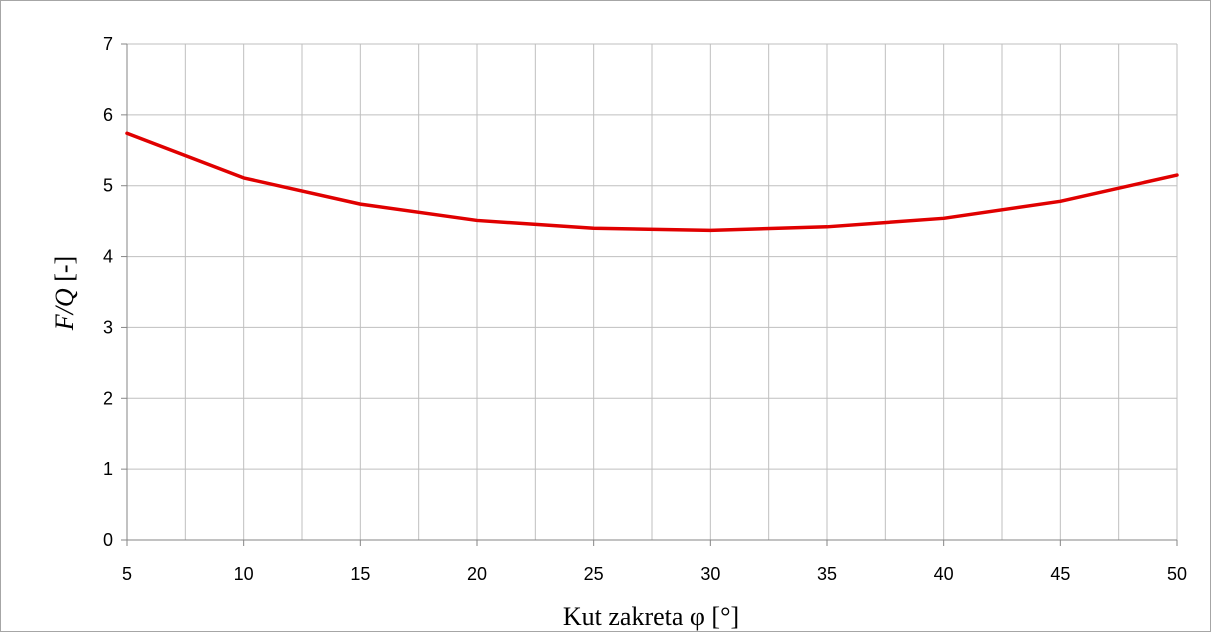  Describe the element at coordinates (108, 115) in the screenshot. I see `y-tick-label: 6` at that location.